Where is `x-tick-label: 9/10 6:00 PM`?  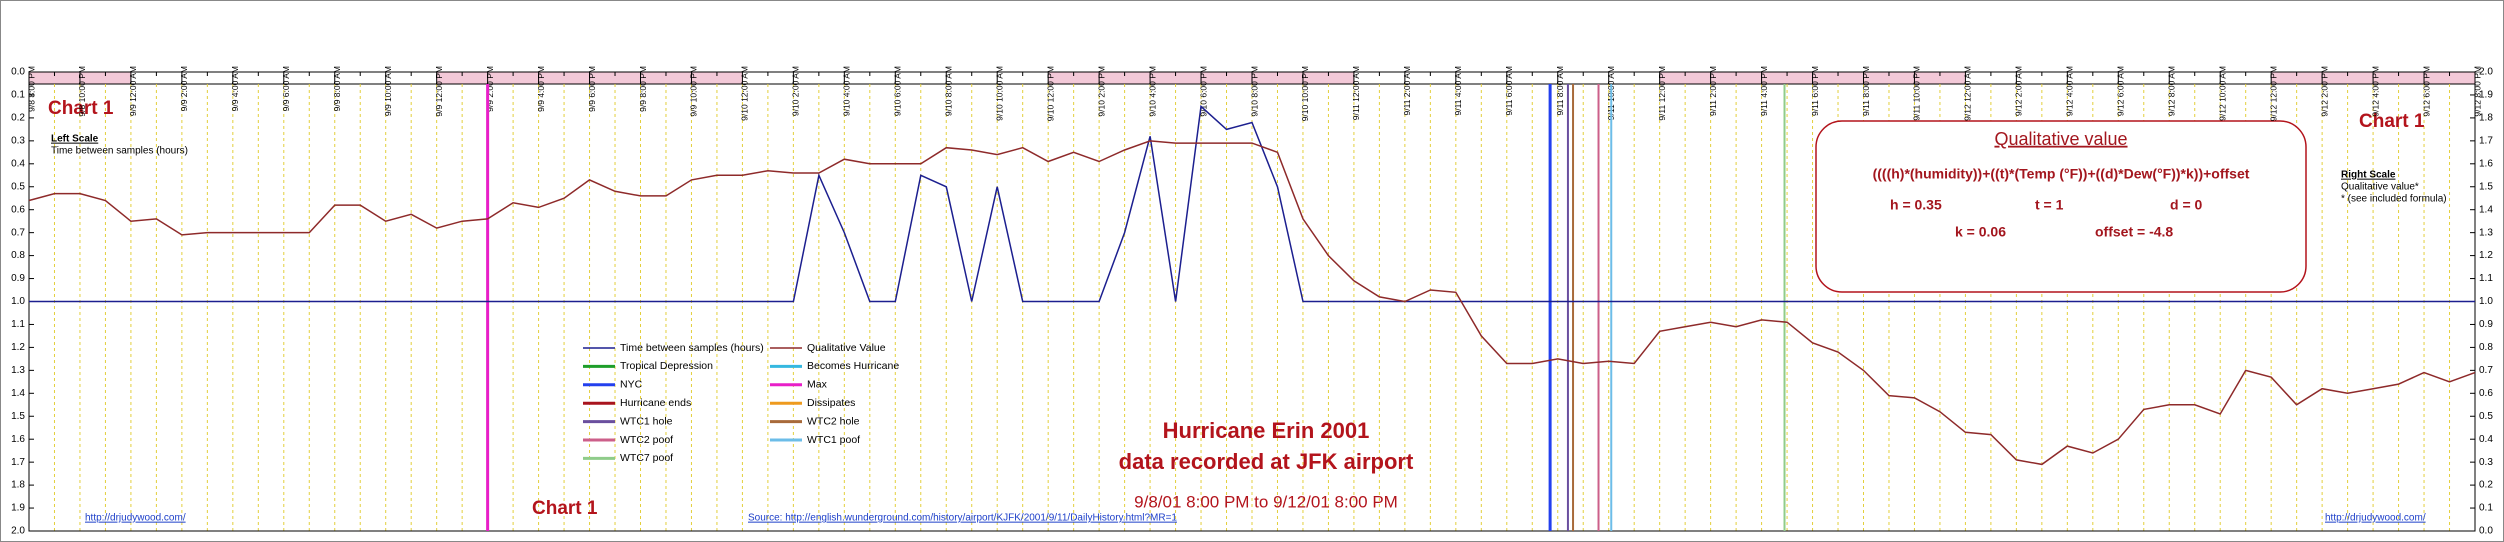
x-tick-label: 9/10 6:00 PM is located at coordinates (1203, 91).